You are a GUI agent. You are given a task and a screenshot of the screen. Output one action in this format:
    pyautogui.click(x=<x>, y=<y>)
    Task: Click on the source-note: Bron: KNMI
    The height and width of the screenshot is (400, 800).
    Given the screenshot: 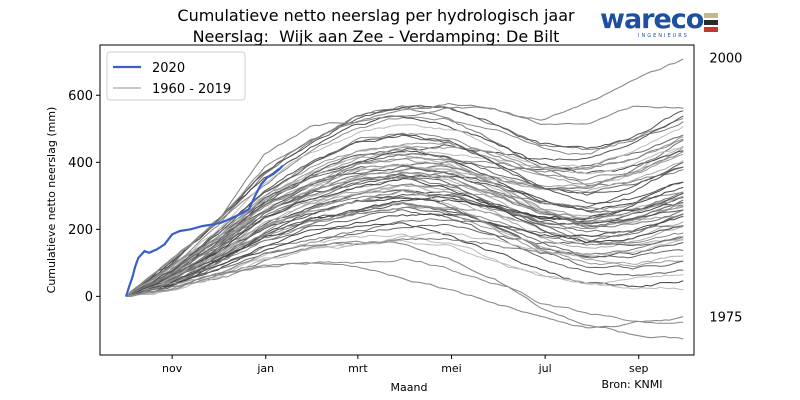 What is the action you would take?
    pyautogui.click(x=632, y=384)
    